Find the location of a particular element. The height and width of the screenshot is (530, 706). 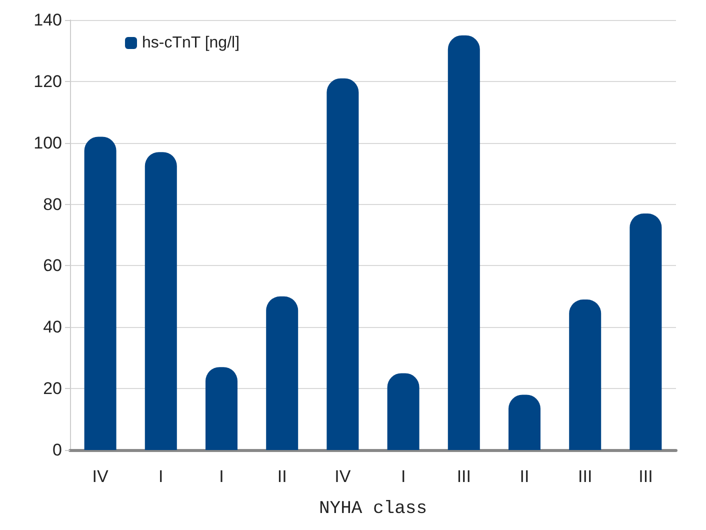

y-tick-label: 20 is located at coordinates (52, 388).